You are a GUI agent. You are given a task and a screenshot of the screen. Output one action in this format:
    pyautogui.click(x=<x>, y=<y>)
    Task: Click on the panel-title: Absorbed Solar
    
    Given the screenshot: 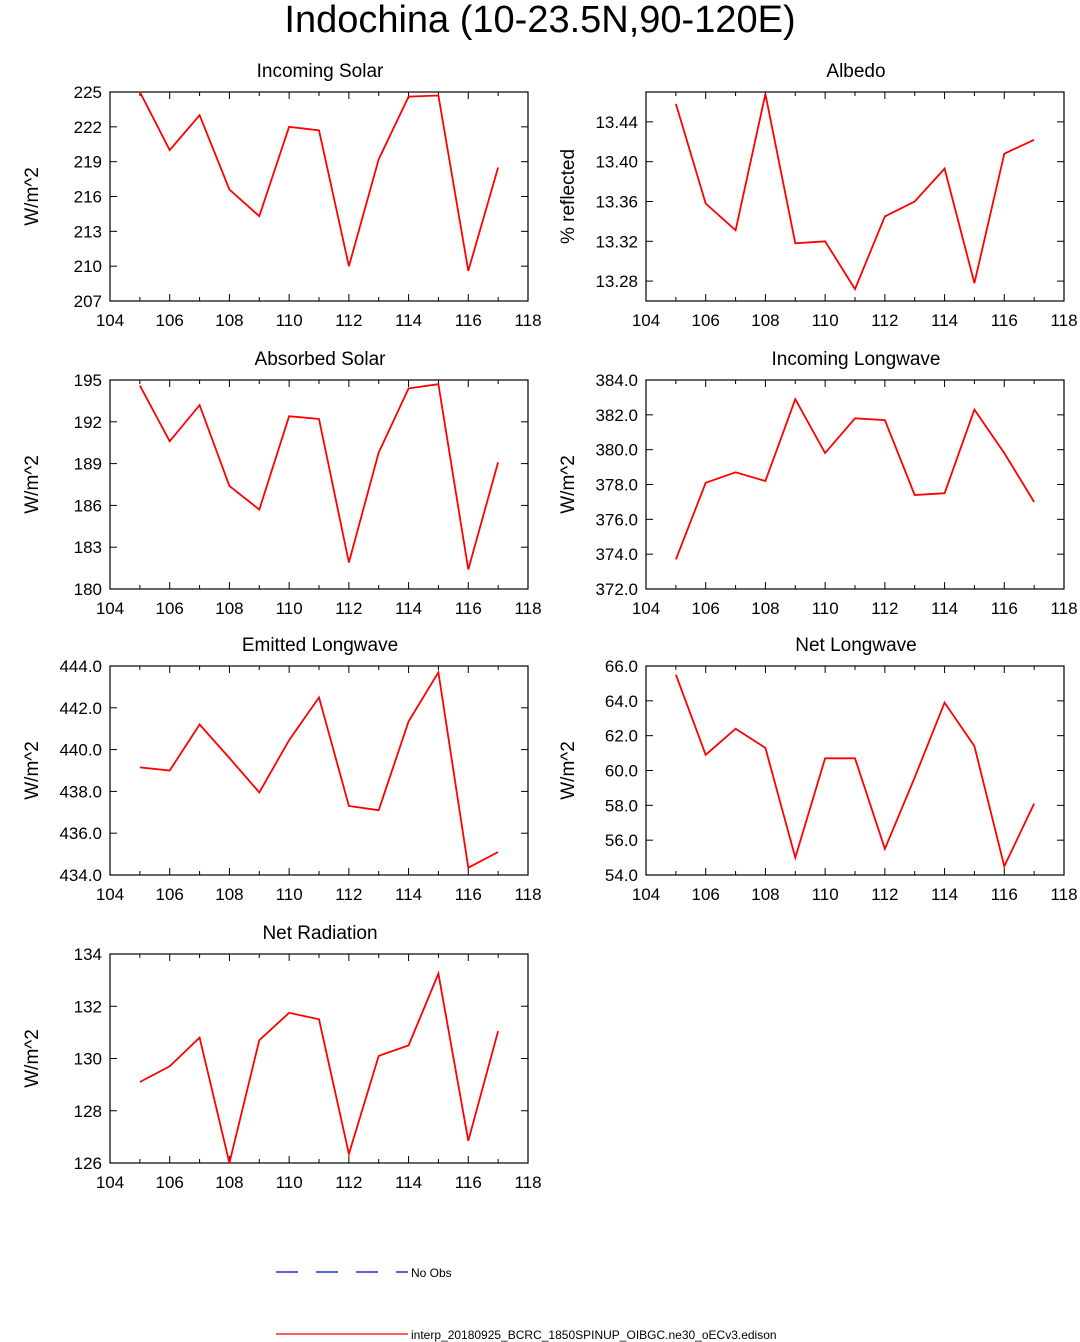 What is the action you would take?
    pyautogui.click(x=321, y=359)
    